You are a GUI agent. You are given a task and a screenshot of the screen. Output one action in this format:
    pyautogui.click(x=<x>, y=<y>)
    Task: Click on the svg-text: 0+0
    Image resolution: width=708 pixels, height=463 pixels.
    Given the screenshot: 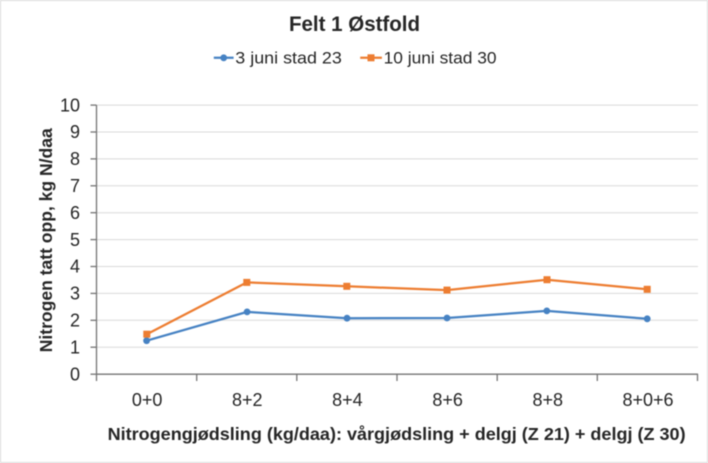 What is the action you would take?
    pyautogui.click(x=147, y=400)
    